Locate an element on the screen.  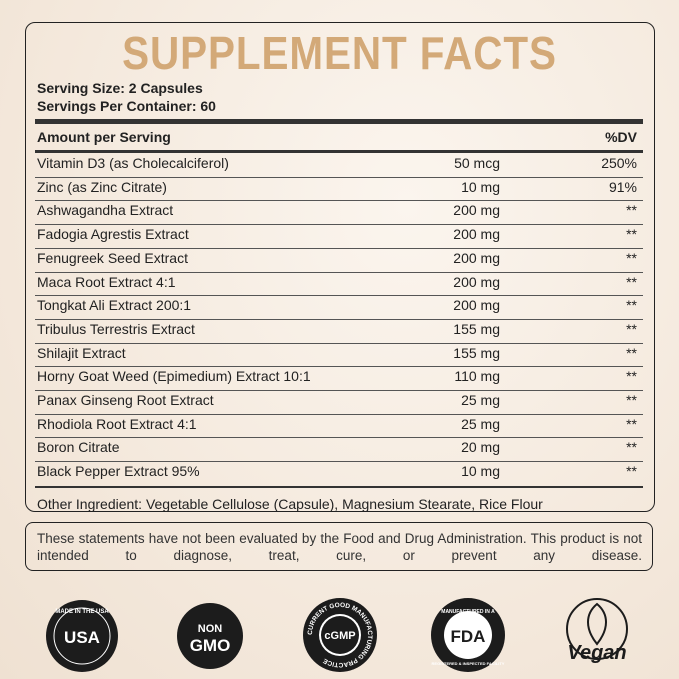
nutrient-name: Panax Ginseng Root Extract is located at coordinates (125, 400).